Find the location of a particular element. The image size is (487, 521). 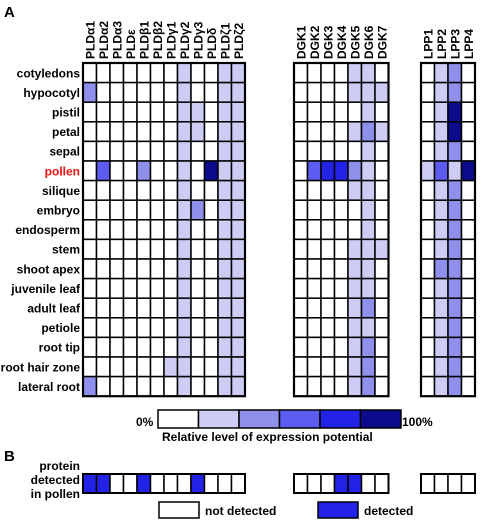

row-label: cotyledons is located at coordinates (49, 73).